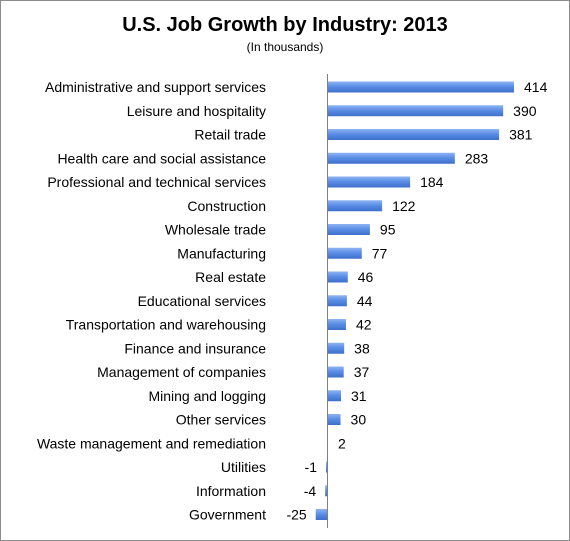 The image size is (570, 541). Describe the element at coordinates (362, 348) in the screenshot. I see `value-label: 38` at that location.